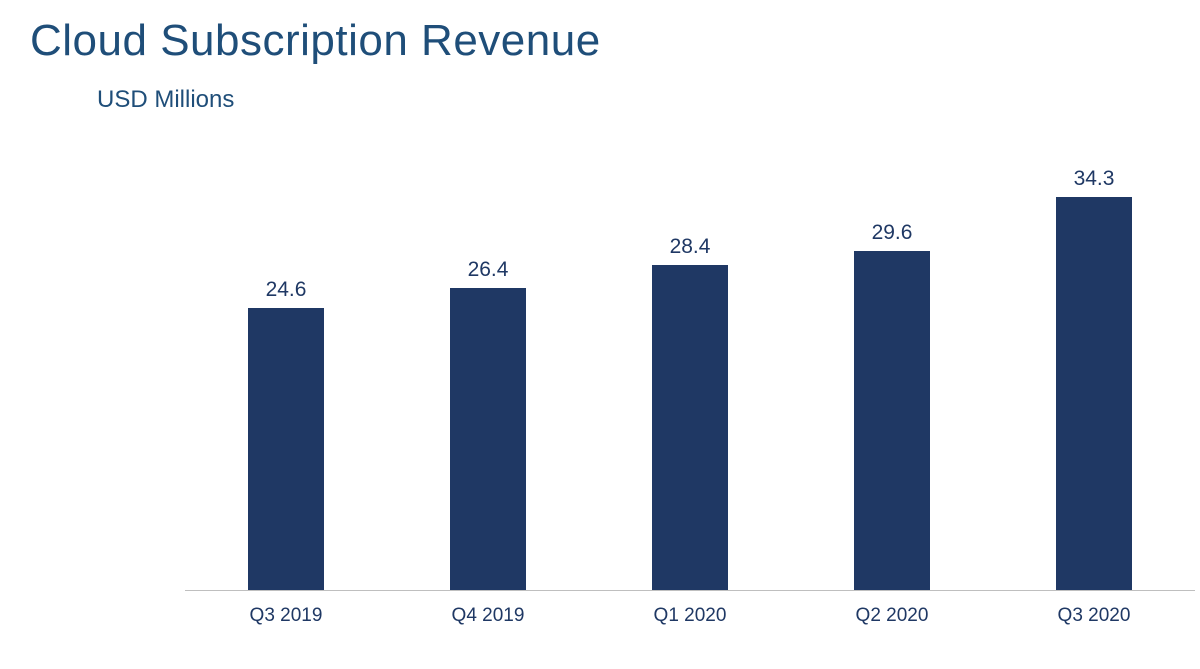 Image resolution: width=1200 pixels, height=669 pixels. What do you see at coordinates (690, 615) in the screenshot?
I see `x-tick-label: Q1 2020` at bounding box center [690, 615].